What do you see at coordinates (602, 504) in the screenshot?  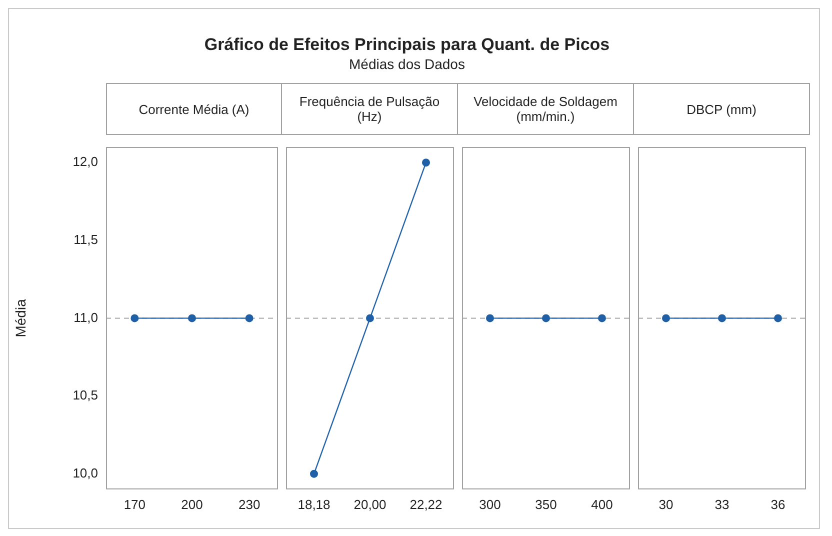 I see `x-tick-label: 400` at bounding box center [602, 504].